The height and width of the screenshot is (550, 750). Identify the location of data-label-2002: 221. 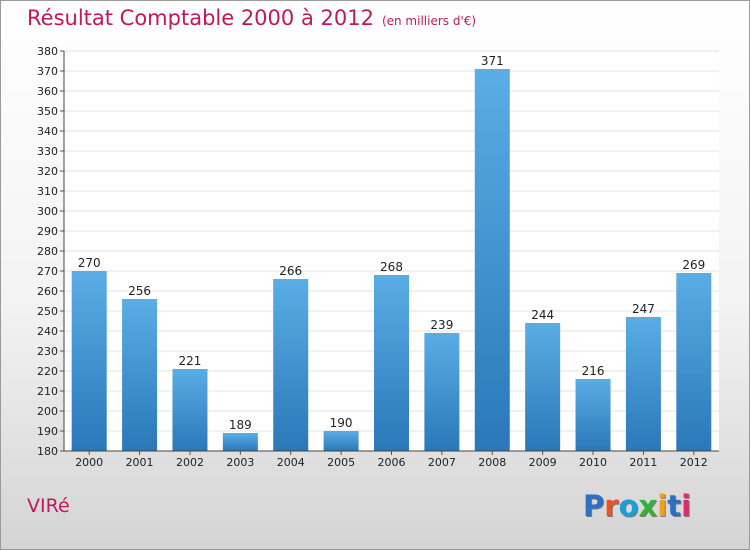
(190, 361).